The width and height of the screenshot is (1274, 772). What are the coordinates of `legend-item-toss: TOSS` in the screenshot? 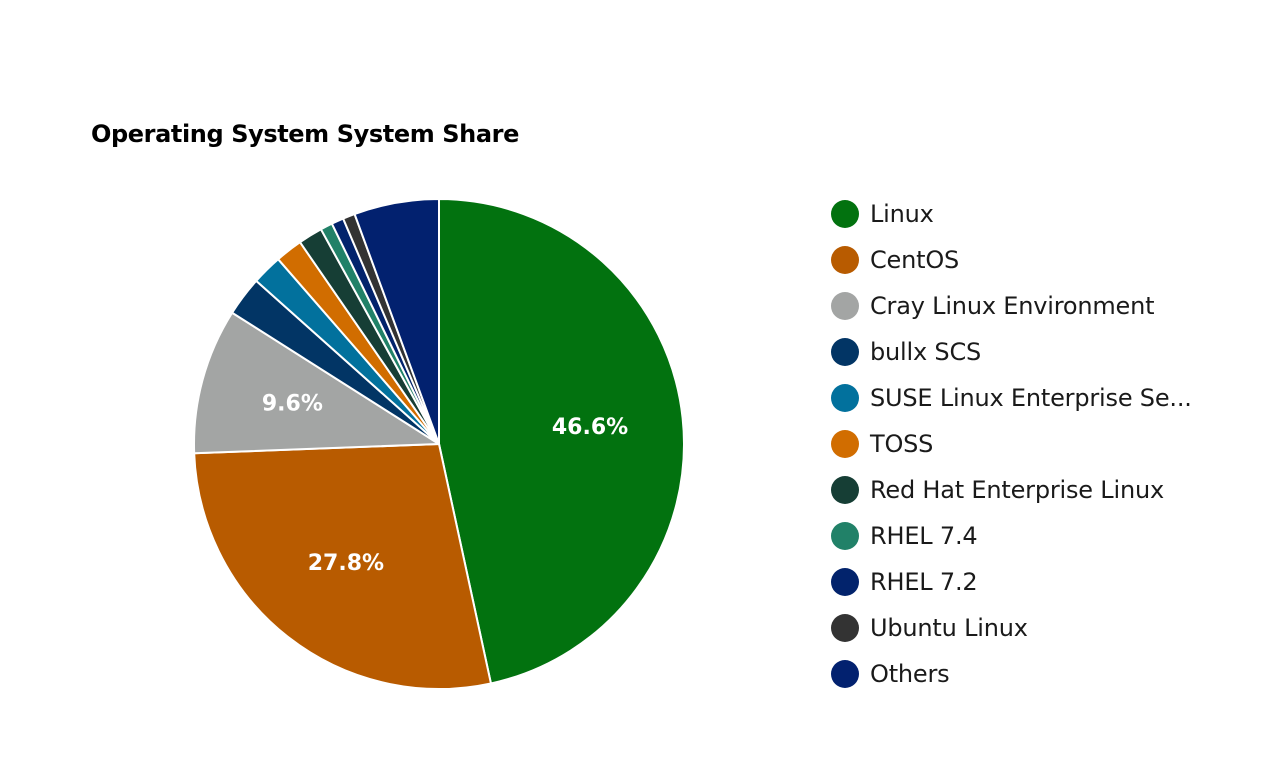 It's located at (1011, 444).